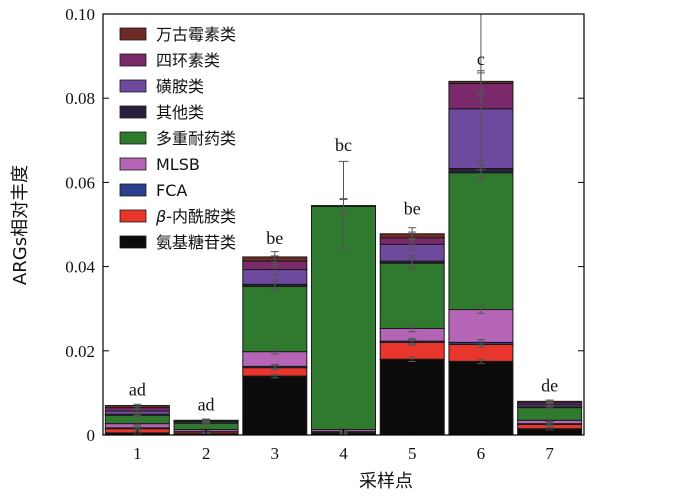  What do you see at coordinates (91, 435) in the screenshot?
I see `y-tick-label: 0` at bounding box center [91, 435].